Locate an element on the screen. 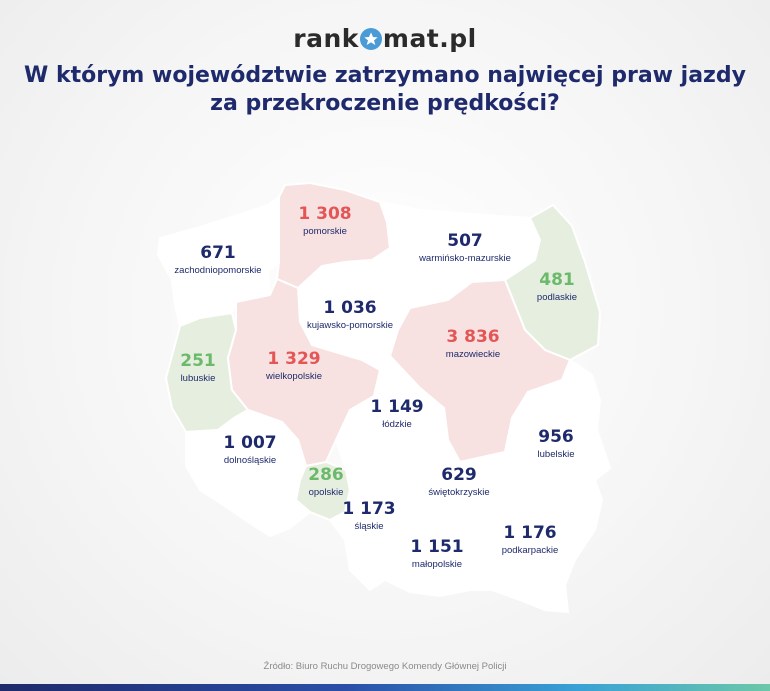 The image size is (770, 691). region-name: małopolskie is located at coordinates (437, 564).